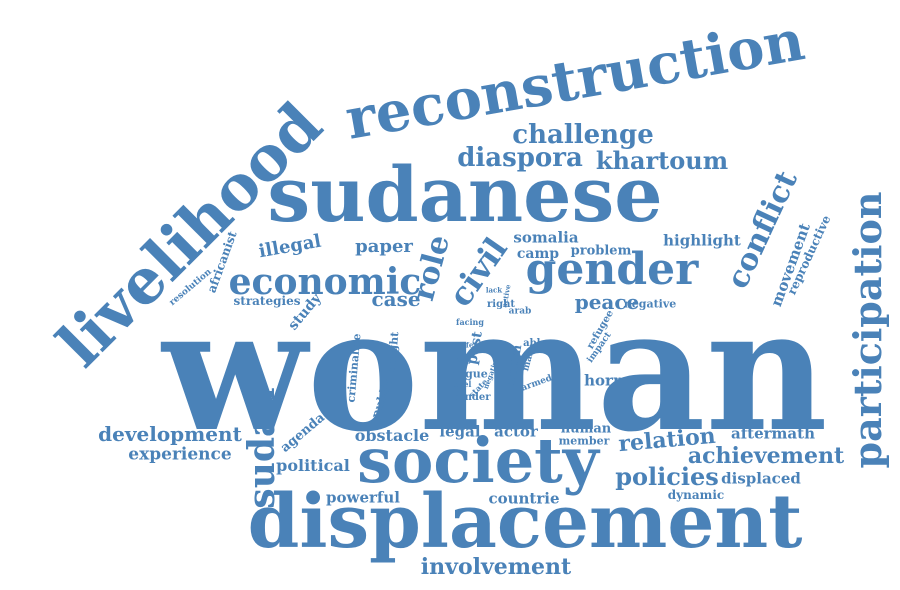 The height and width of the screenshot is (590, 900). Describe the element at coordinates (470, 374) in the screenshot. I see `word-argue: argue` at that location.